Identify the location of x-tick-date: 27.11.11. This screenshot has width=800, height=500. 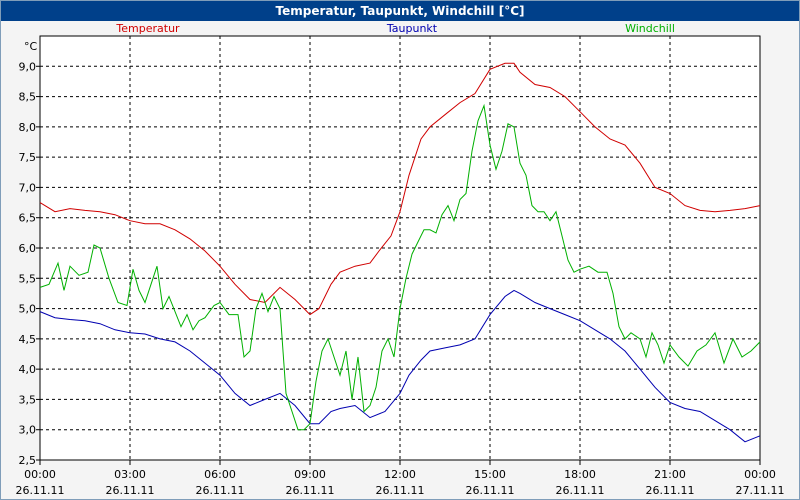
(760, 490).